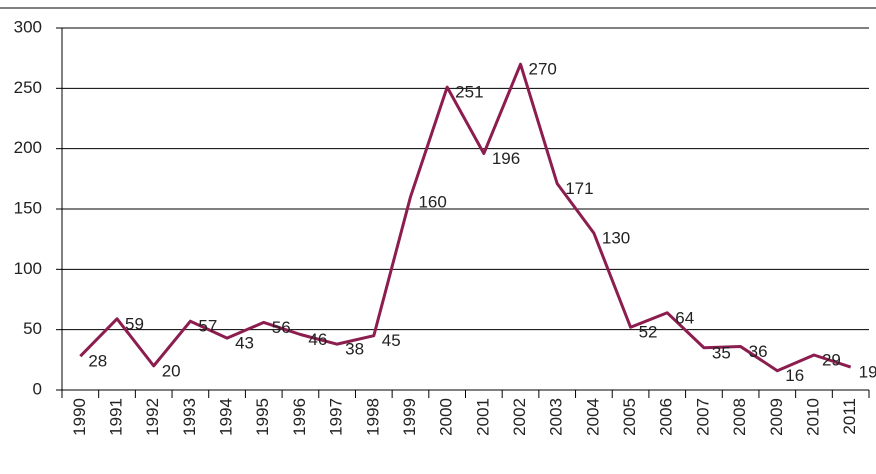 The image size is (876, 474). What do you see at coordinates (482, 417) in the screenshot?
I see `x-tick-label: 2001` at bounding box center [482, 417].